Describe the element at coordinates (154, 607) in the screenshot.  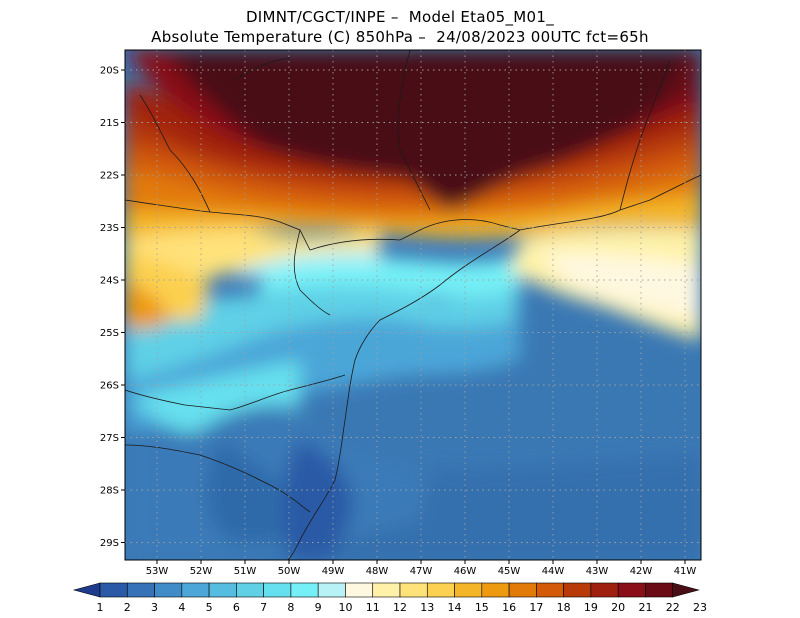
I see `colorbar-label: 3` at that location.